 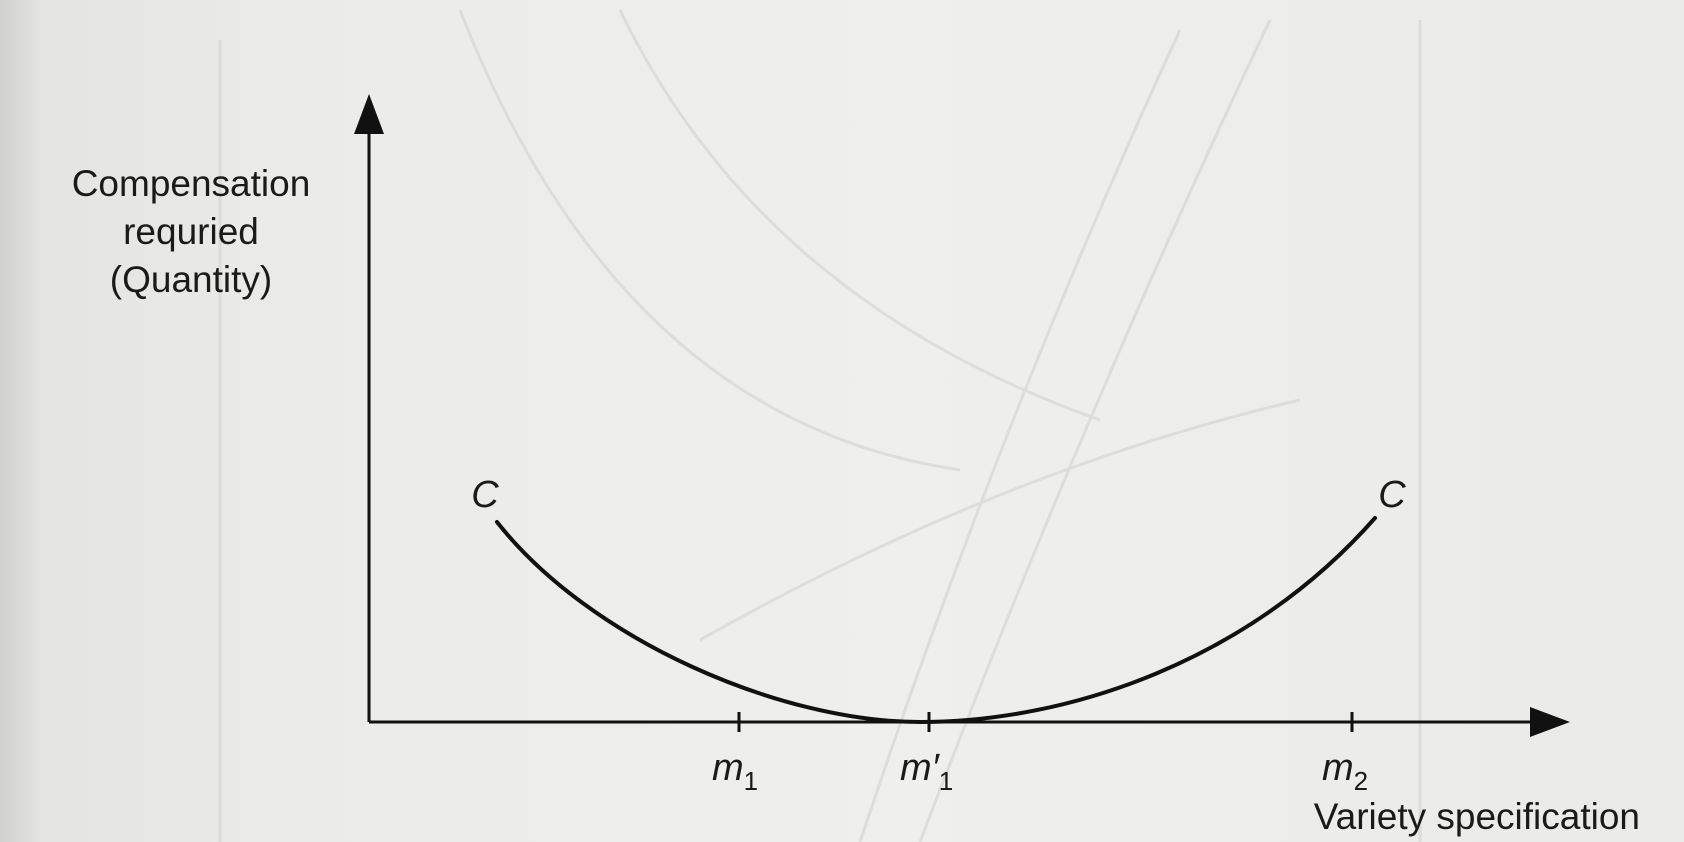 What do you see at coordinates (369, 114) in the screenshot?
I see `y-axis-arrowhead` at bounding box center [369, 114].